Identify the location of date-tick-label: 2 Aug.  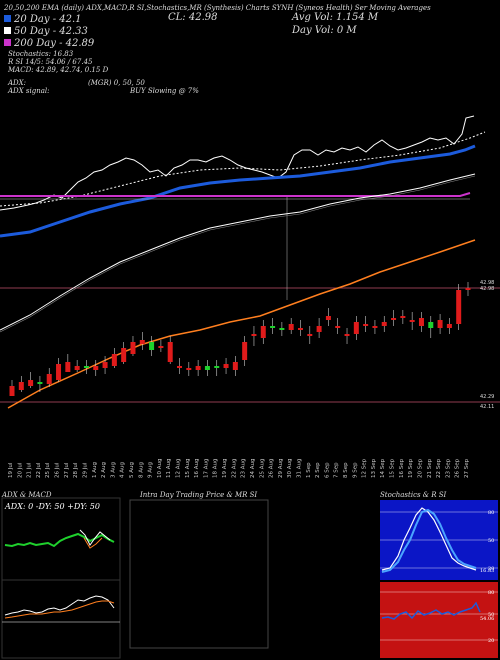
(104, 470).